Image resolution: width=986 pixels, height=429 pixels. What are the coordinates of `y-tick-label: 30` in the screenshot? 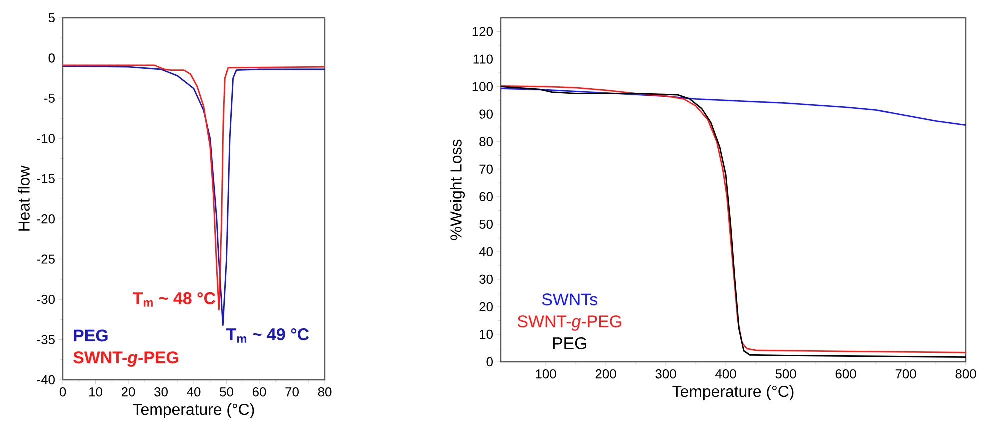 It's located at (486, 279).